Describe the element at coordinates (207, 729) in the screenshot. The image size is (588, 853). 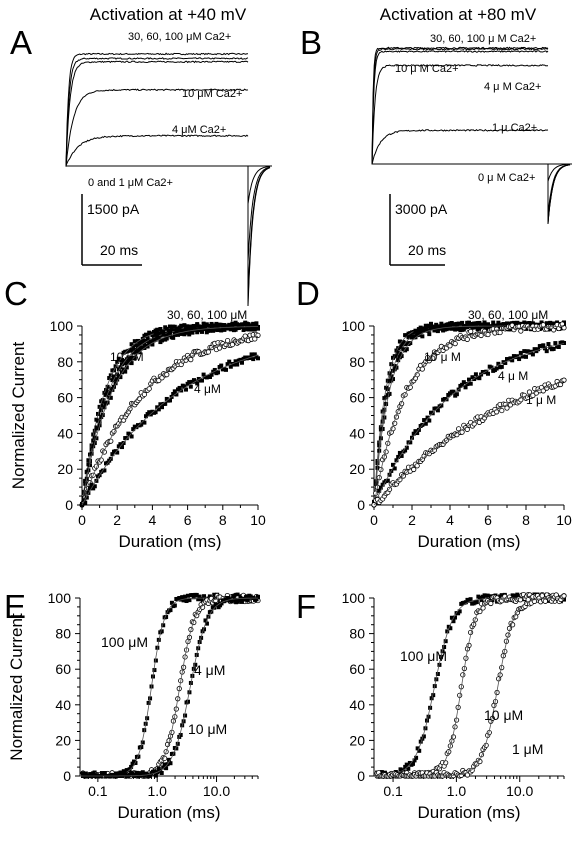
I see `series-label: 10 μM` at that location.